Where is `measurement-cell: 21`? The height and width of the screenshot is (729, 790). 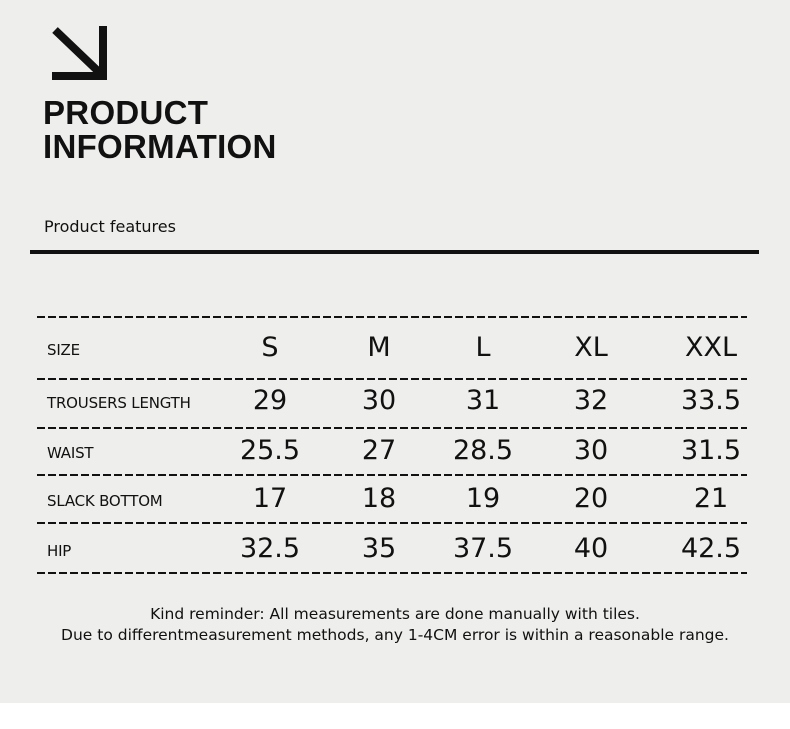 measurement-cell: 21 is located at coordinates (711, 498).